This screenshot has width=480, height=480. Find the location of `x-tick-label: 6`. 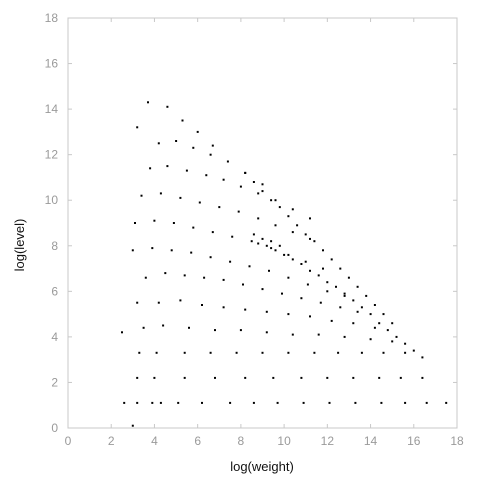

x-tick-label: 6 is located at coordinates (197, 441).